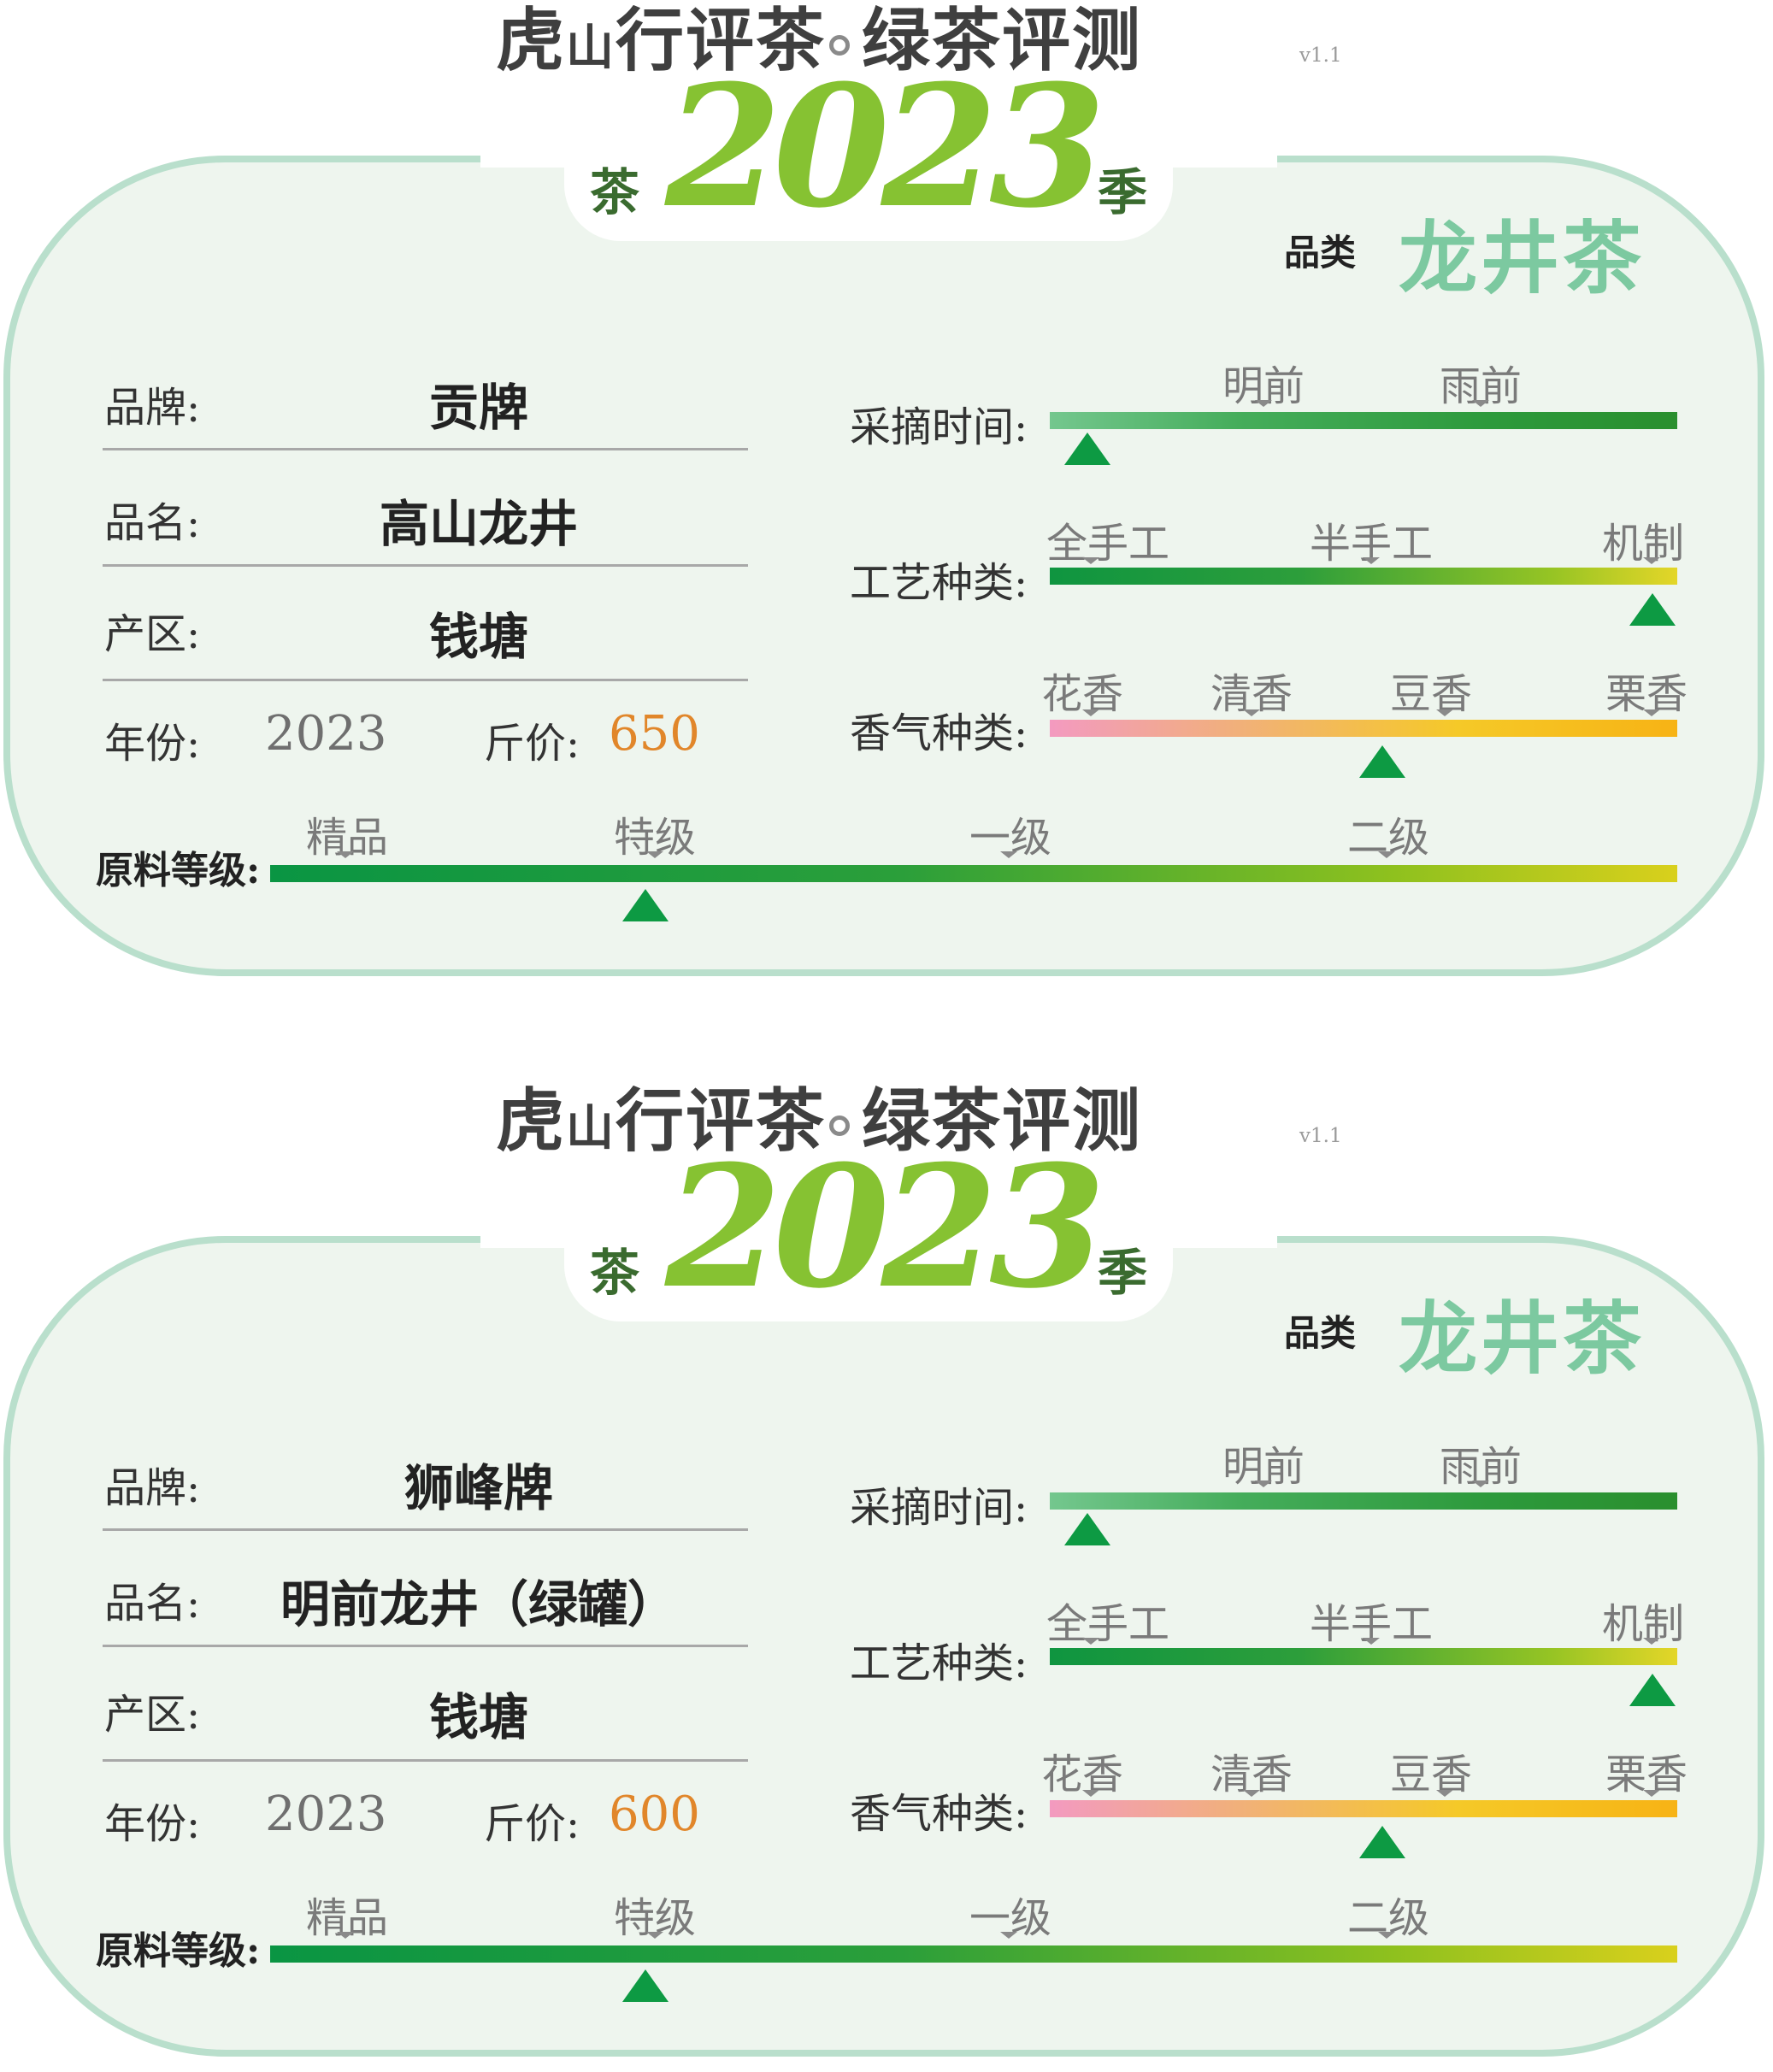 The image size is (1773, 2072). What do you see at coordinates (478, 524) in the screenshot?
I see `name-value: 高山龙井` at bounding box center [478, 524].